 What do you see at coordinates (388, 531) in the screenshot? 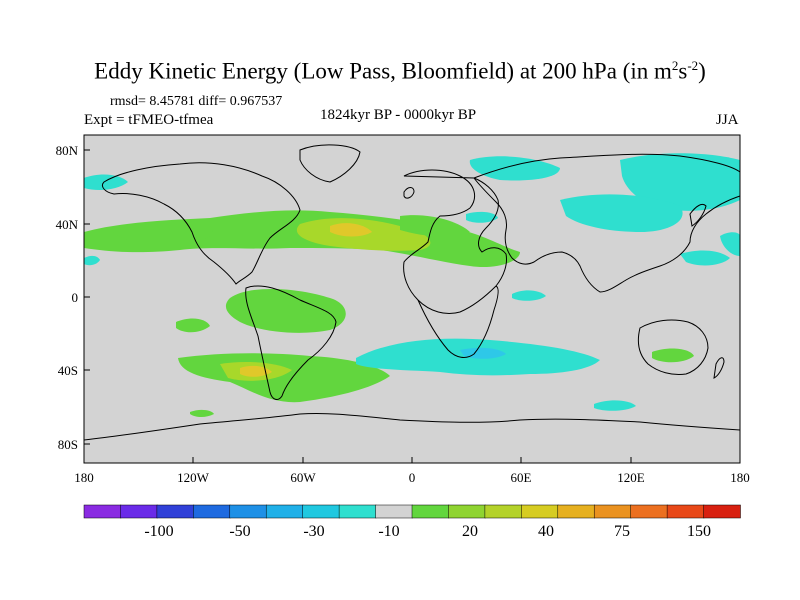
I see `colorbar-label-4: -10` at bounding box center [388, 531].